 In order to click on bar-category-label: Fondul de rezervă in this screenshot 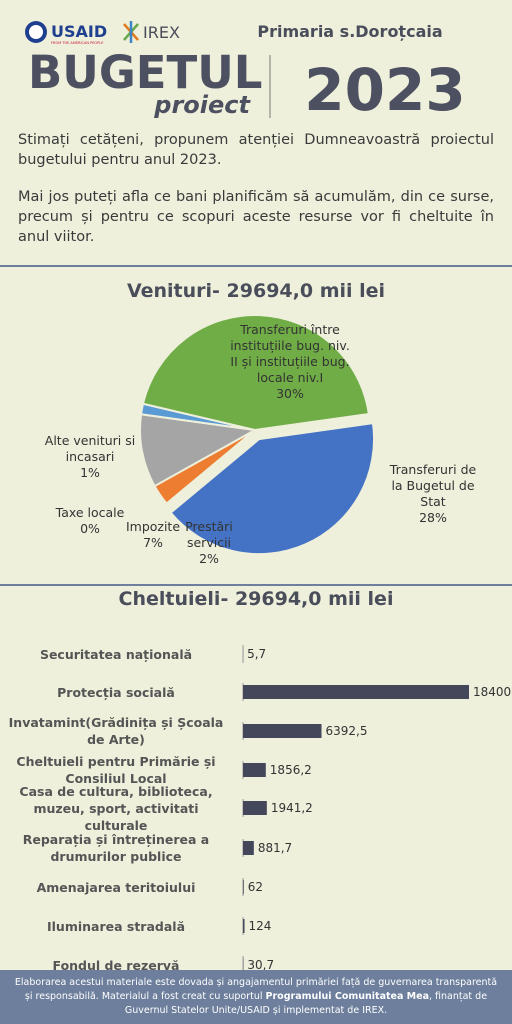, I will do `click(116, 965)`.